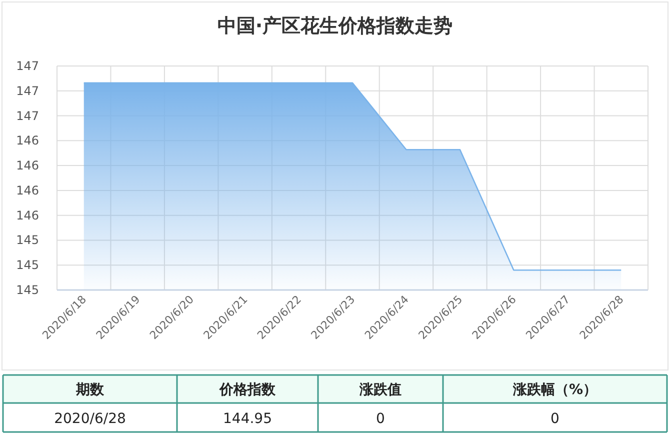  Describe the element at coordinates (90, 419) in the screenshot. I see `text: 2020/6/28` at that location.